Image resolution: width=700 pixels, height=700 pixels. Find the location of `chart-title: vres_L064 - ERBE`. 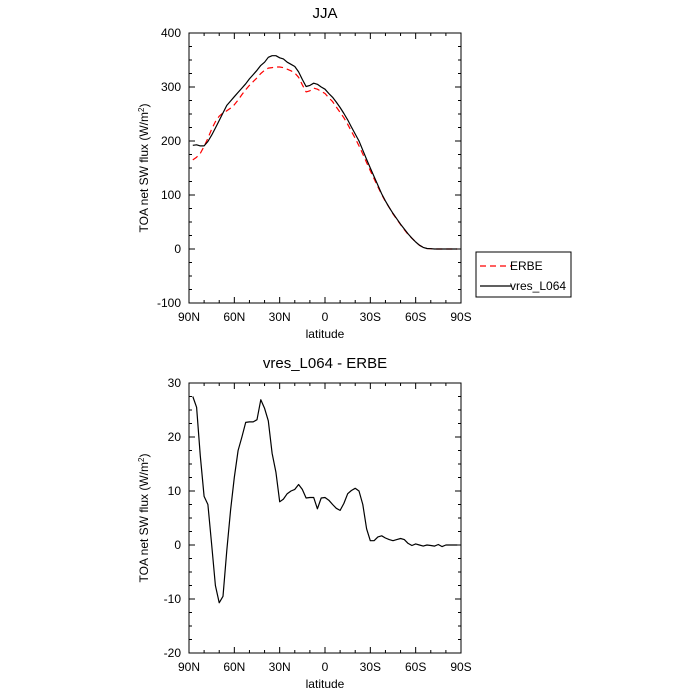

chart-title: vres_L064 - ERBE is located at coordinates (325, 363).